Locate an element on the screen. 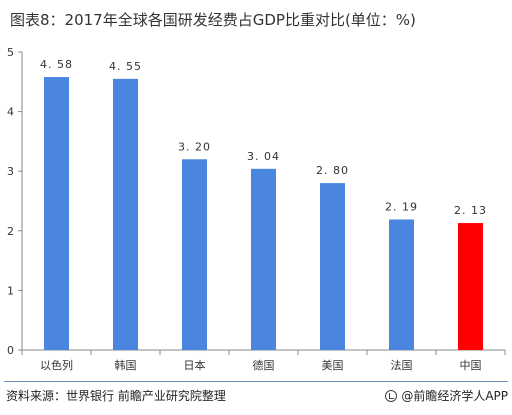 This screenshot has width=512, height=415. source-note: 资料来源：世界银行 前瞻产业研究院整理 is located at coordinates (116, 396).